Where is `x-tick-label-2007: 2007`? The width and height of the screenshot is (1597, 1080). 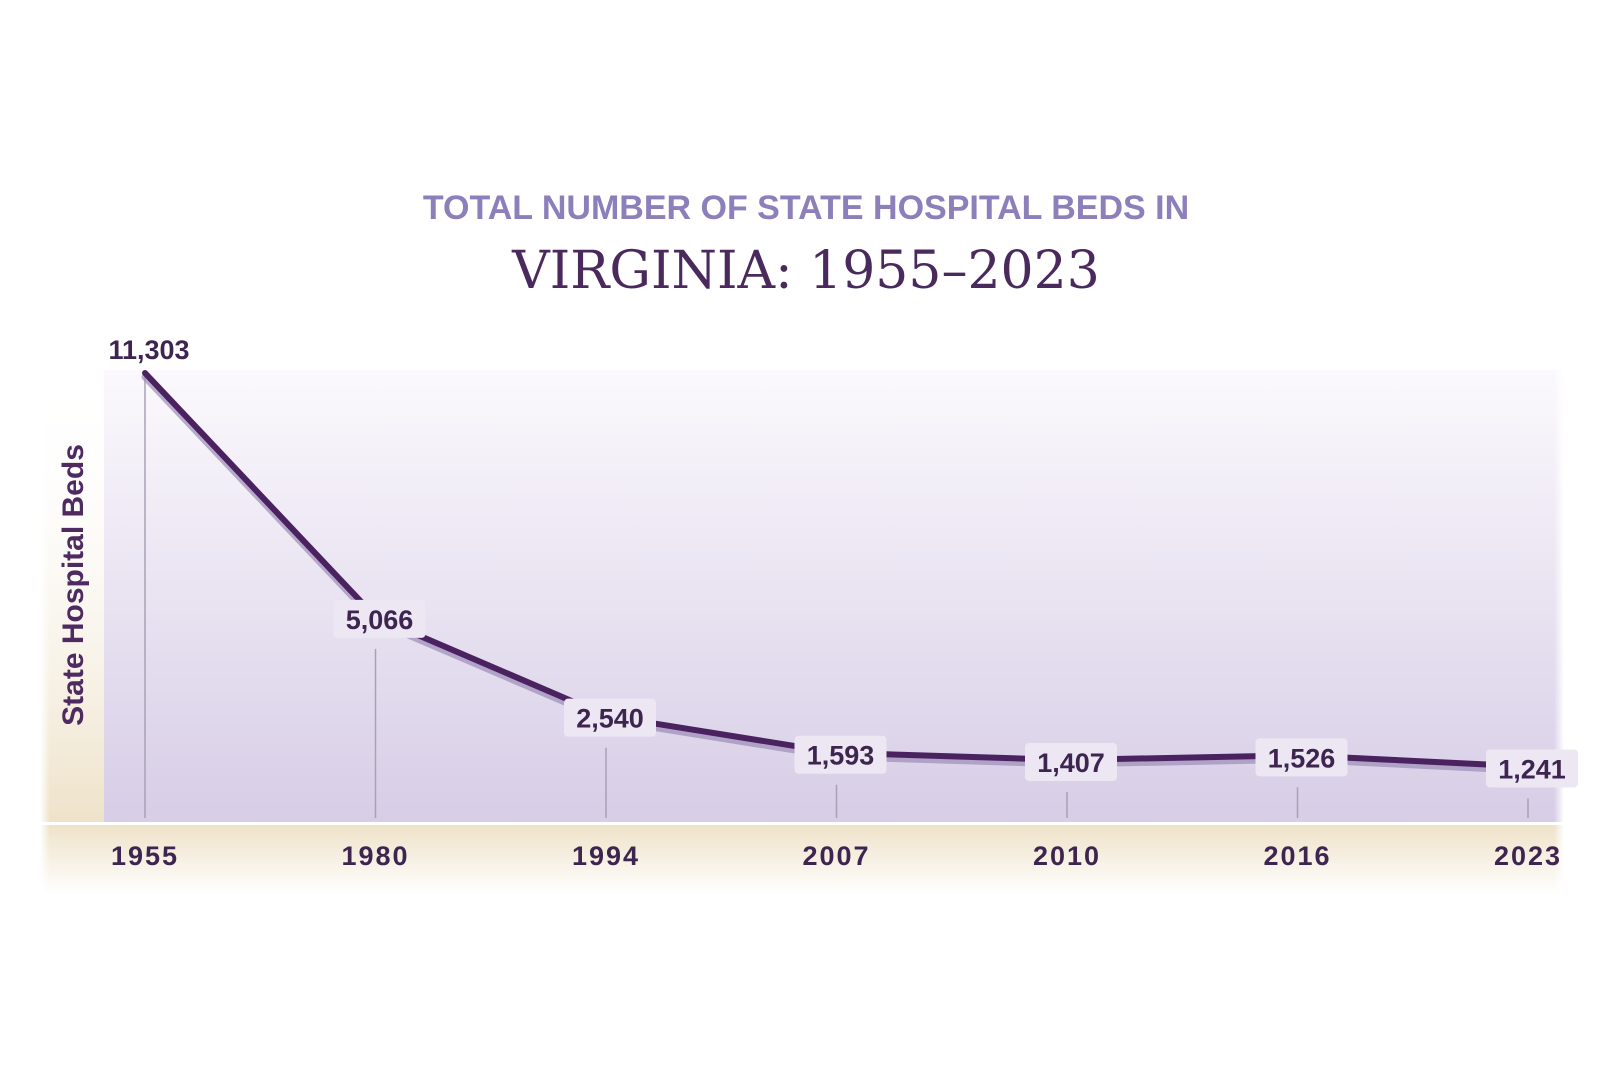 x-tick-label-2007: 2007 is located at coordinates (836, 856).